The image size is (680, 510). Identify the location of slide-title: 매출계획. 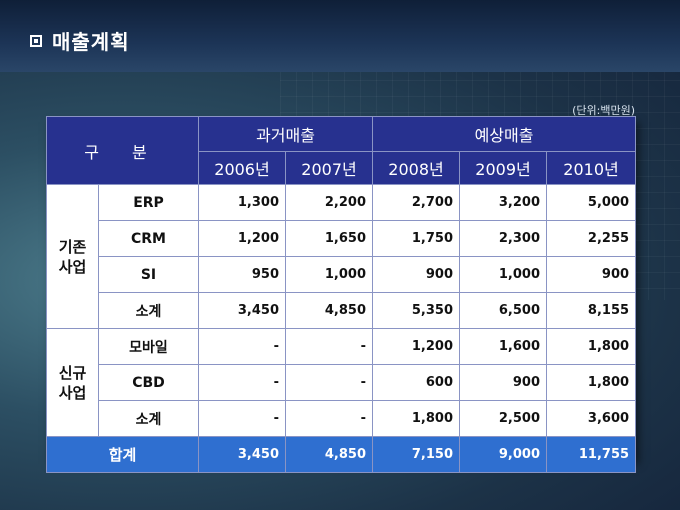
(91, 42).